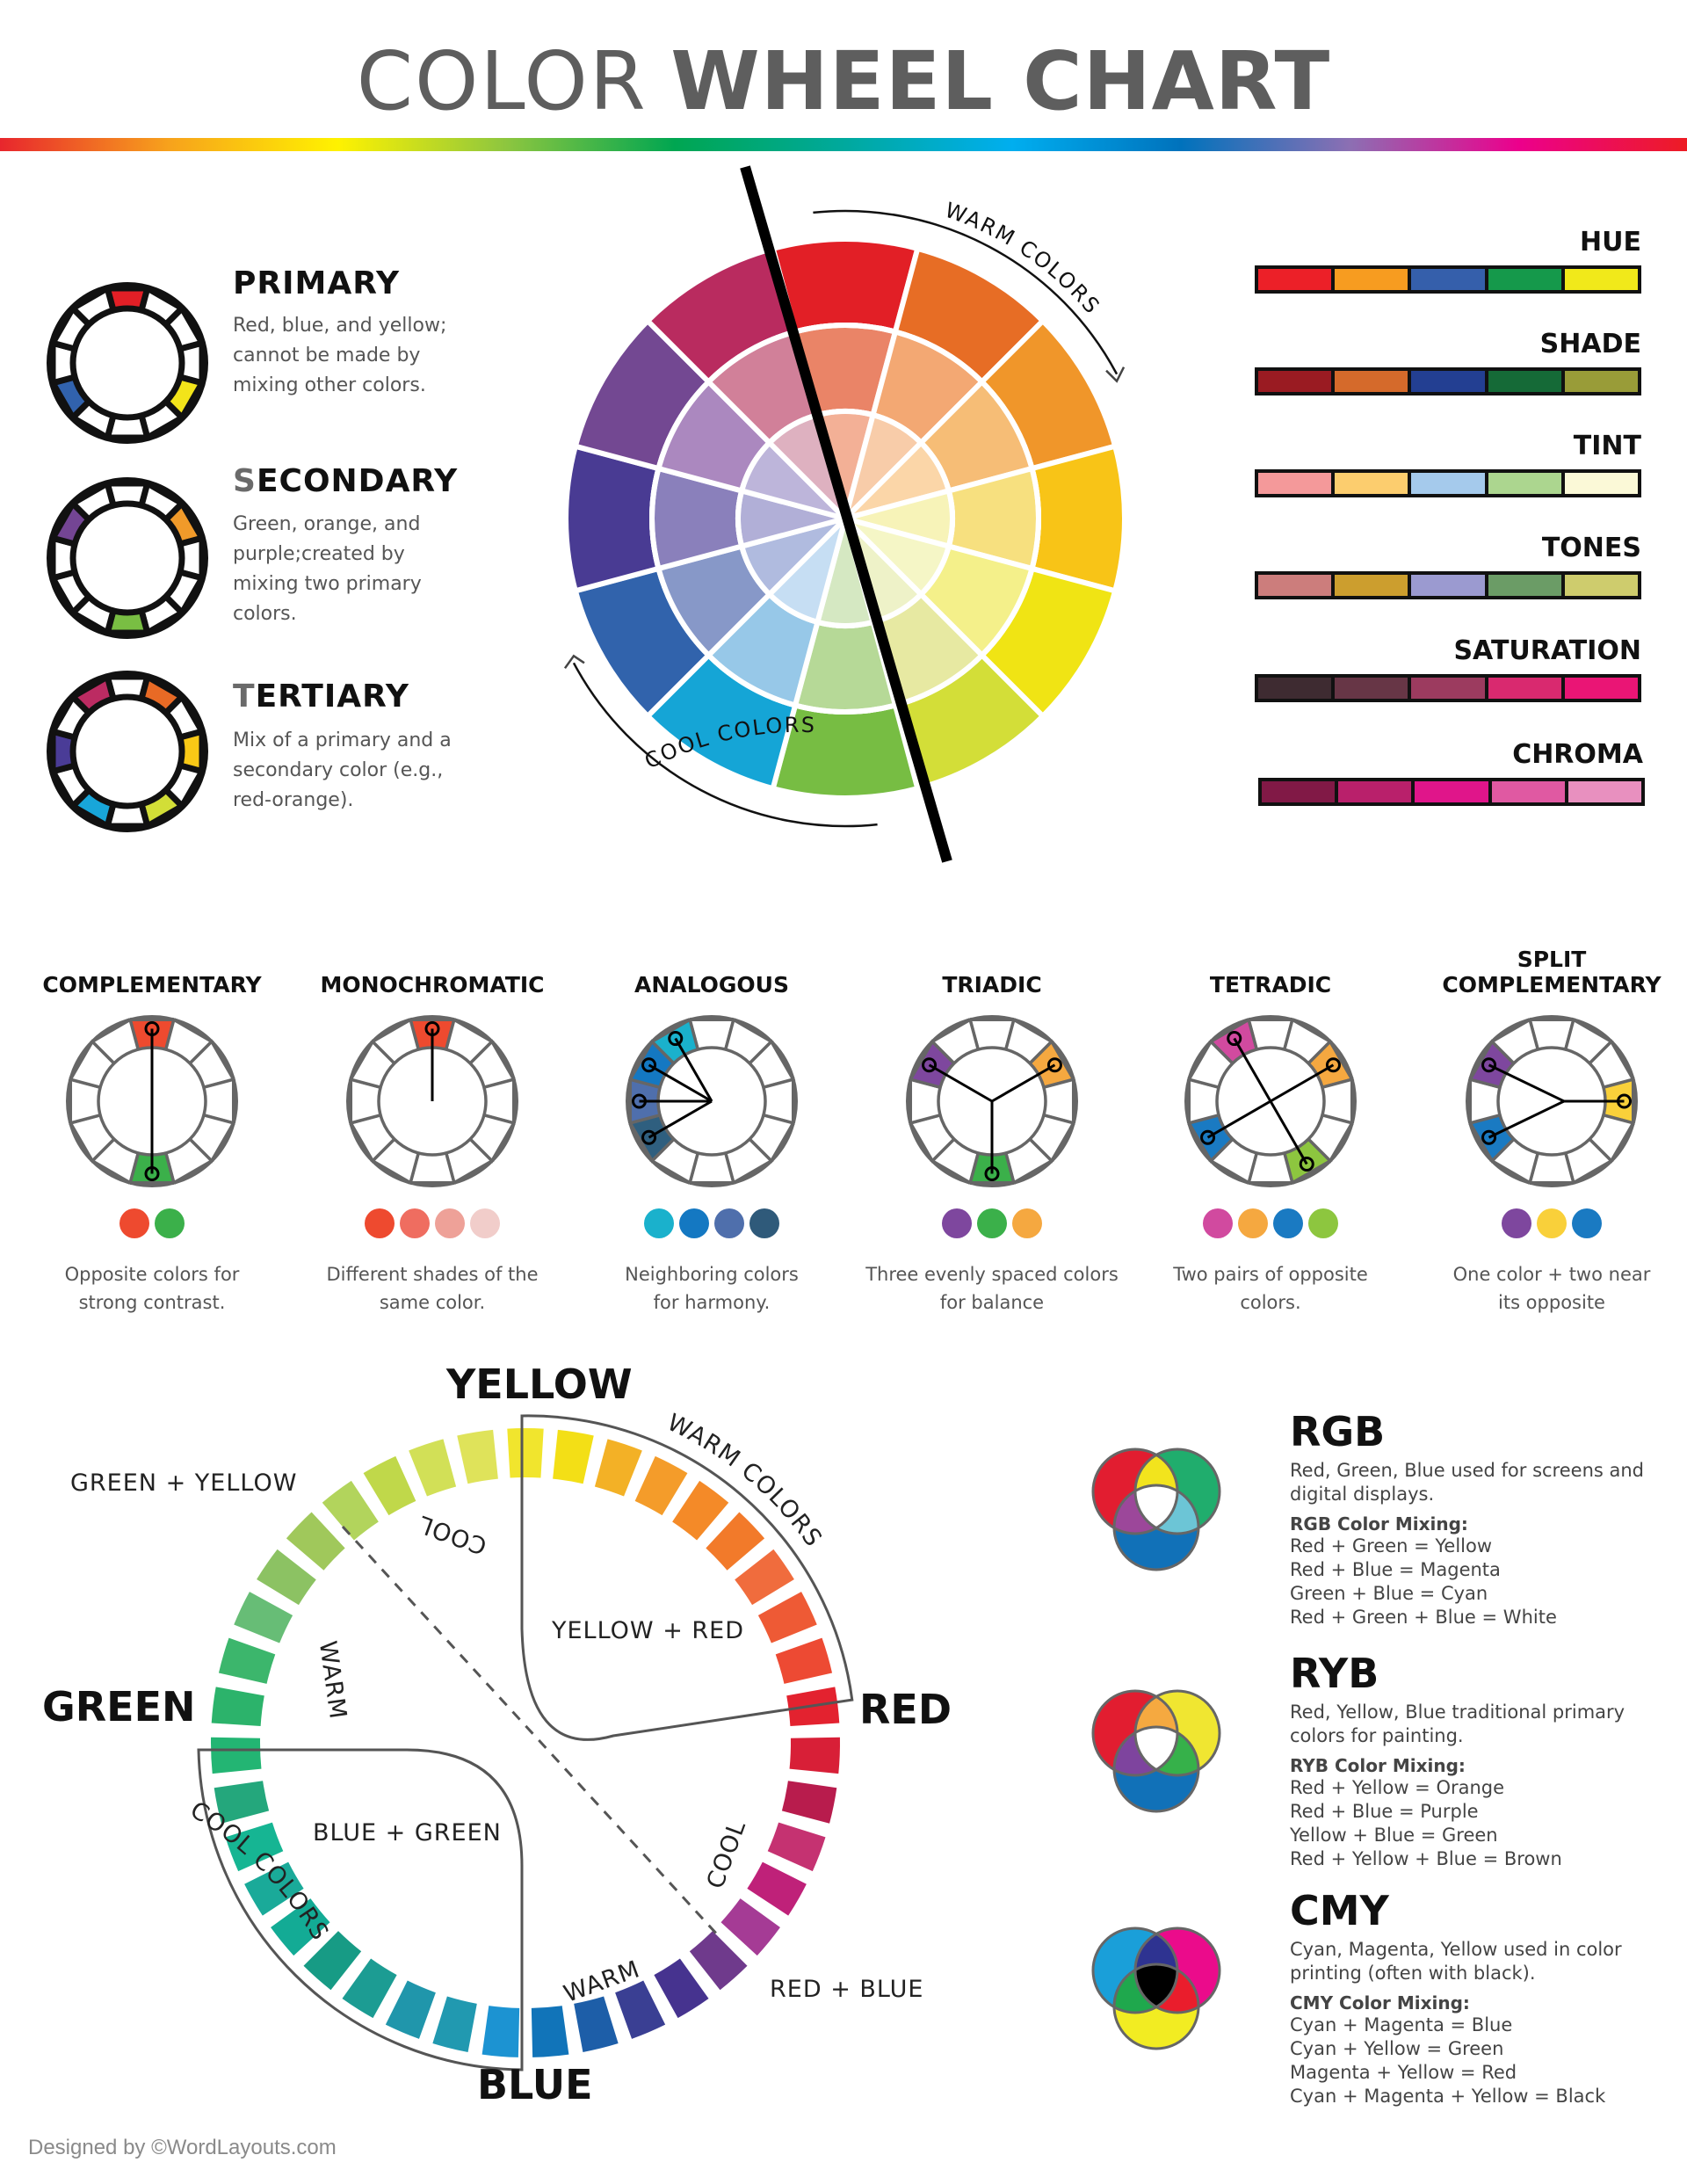 This screenshot has width=1687, height=2184. Describe the element at coordinates (1384, 1811) in the screenshot. I see `venn-mix-rule: Red + Blue = Purple` at that location.